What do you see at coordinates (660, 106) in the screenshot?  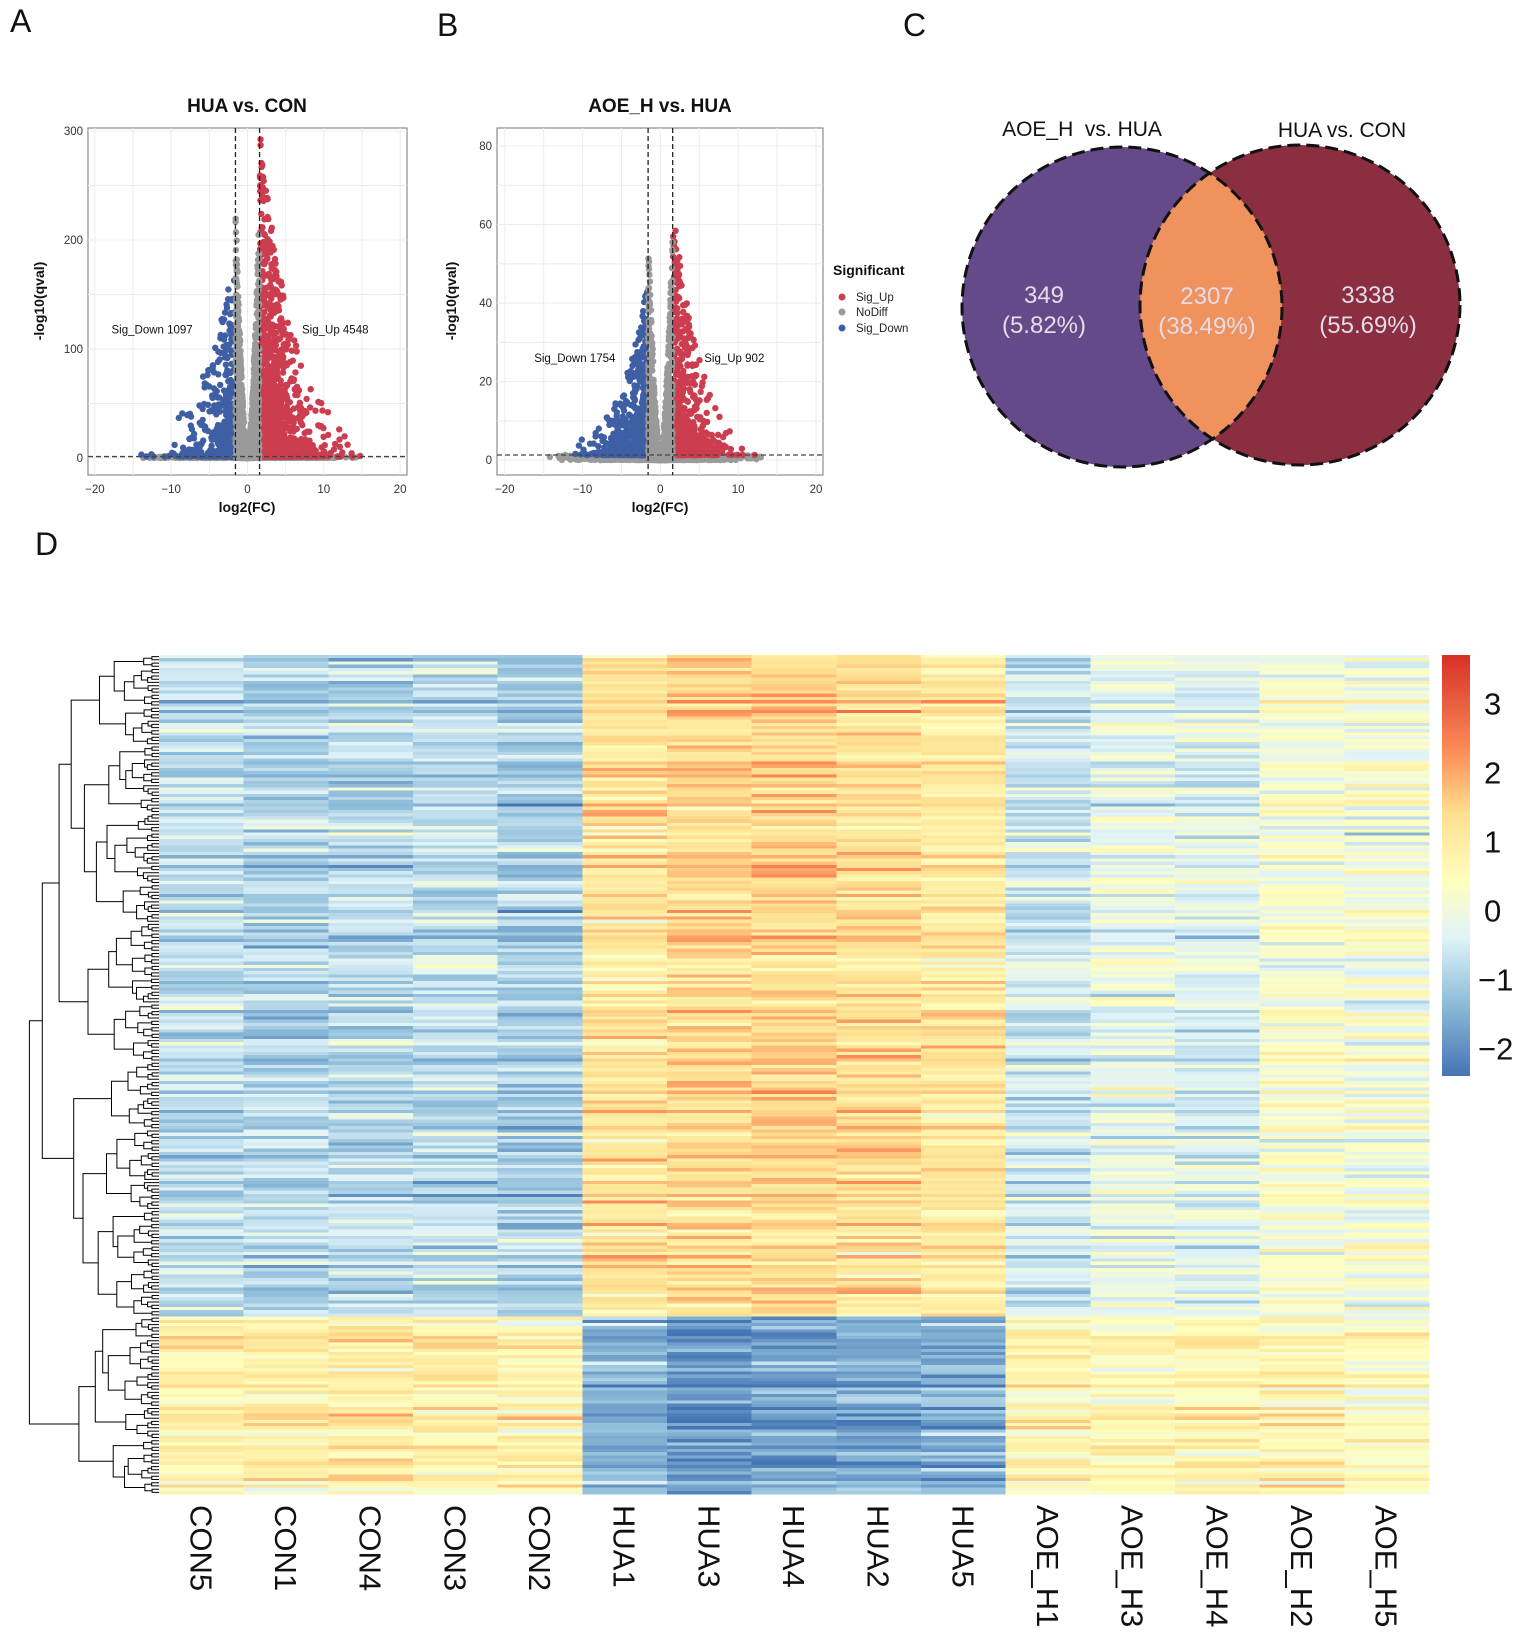 I see `plot-title: AOE_H vs. HUA` at bounding box center [660, 106].